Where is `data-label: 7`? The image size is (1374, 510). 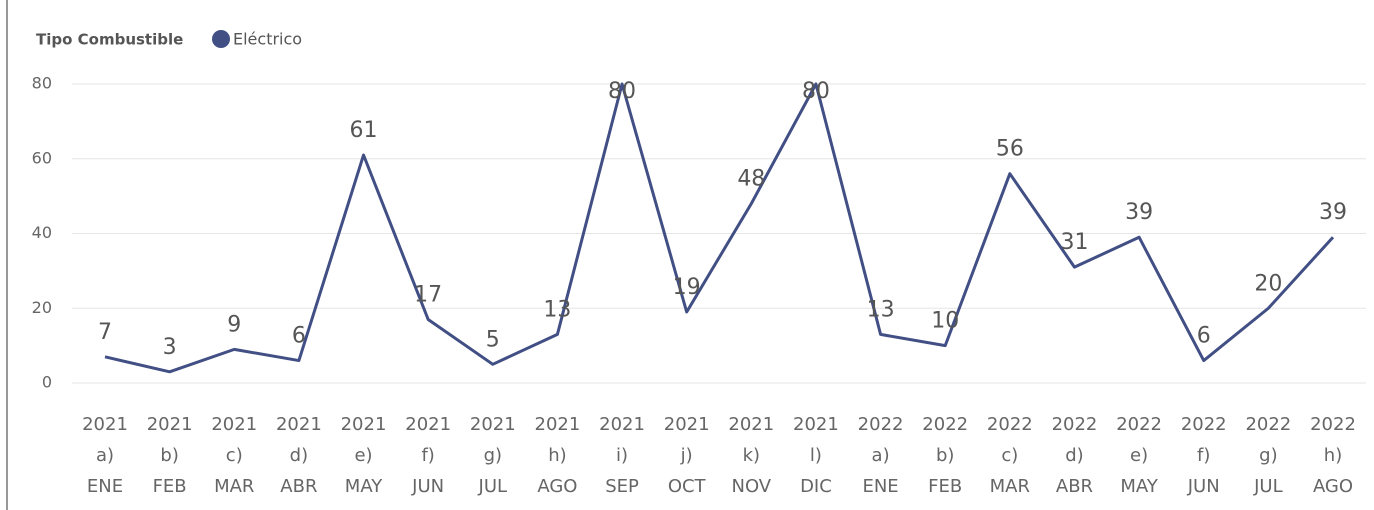
data-label: 7 is located at coordinates (105, 332).